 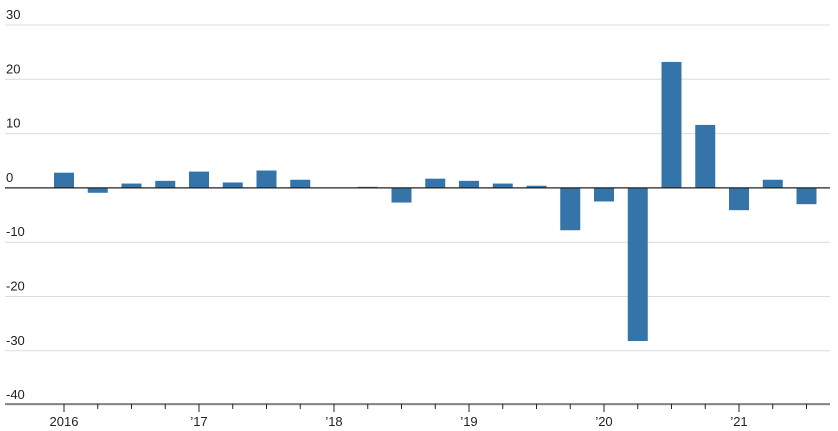 What do you see at coordinates (15, 286) in the screenshot?
I see `y-tick-label: -20` at bounding box center [15, 286].